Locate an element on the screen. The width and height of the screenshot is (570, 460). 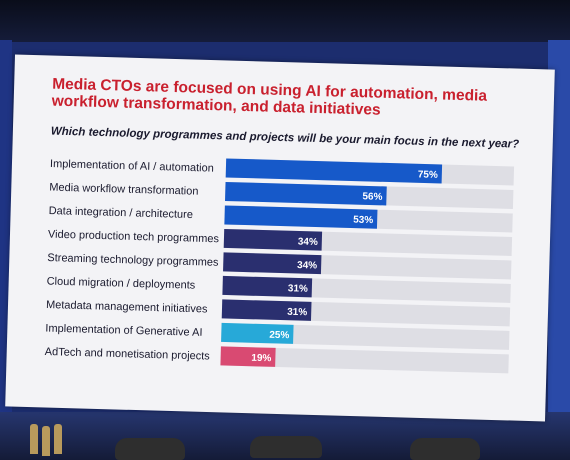
category-label: Implementation of Generative AI is located at coordinates (123, 330).